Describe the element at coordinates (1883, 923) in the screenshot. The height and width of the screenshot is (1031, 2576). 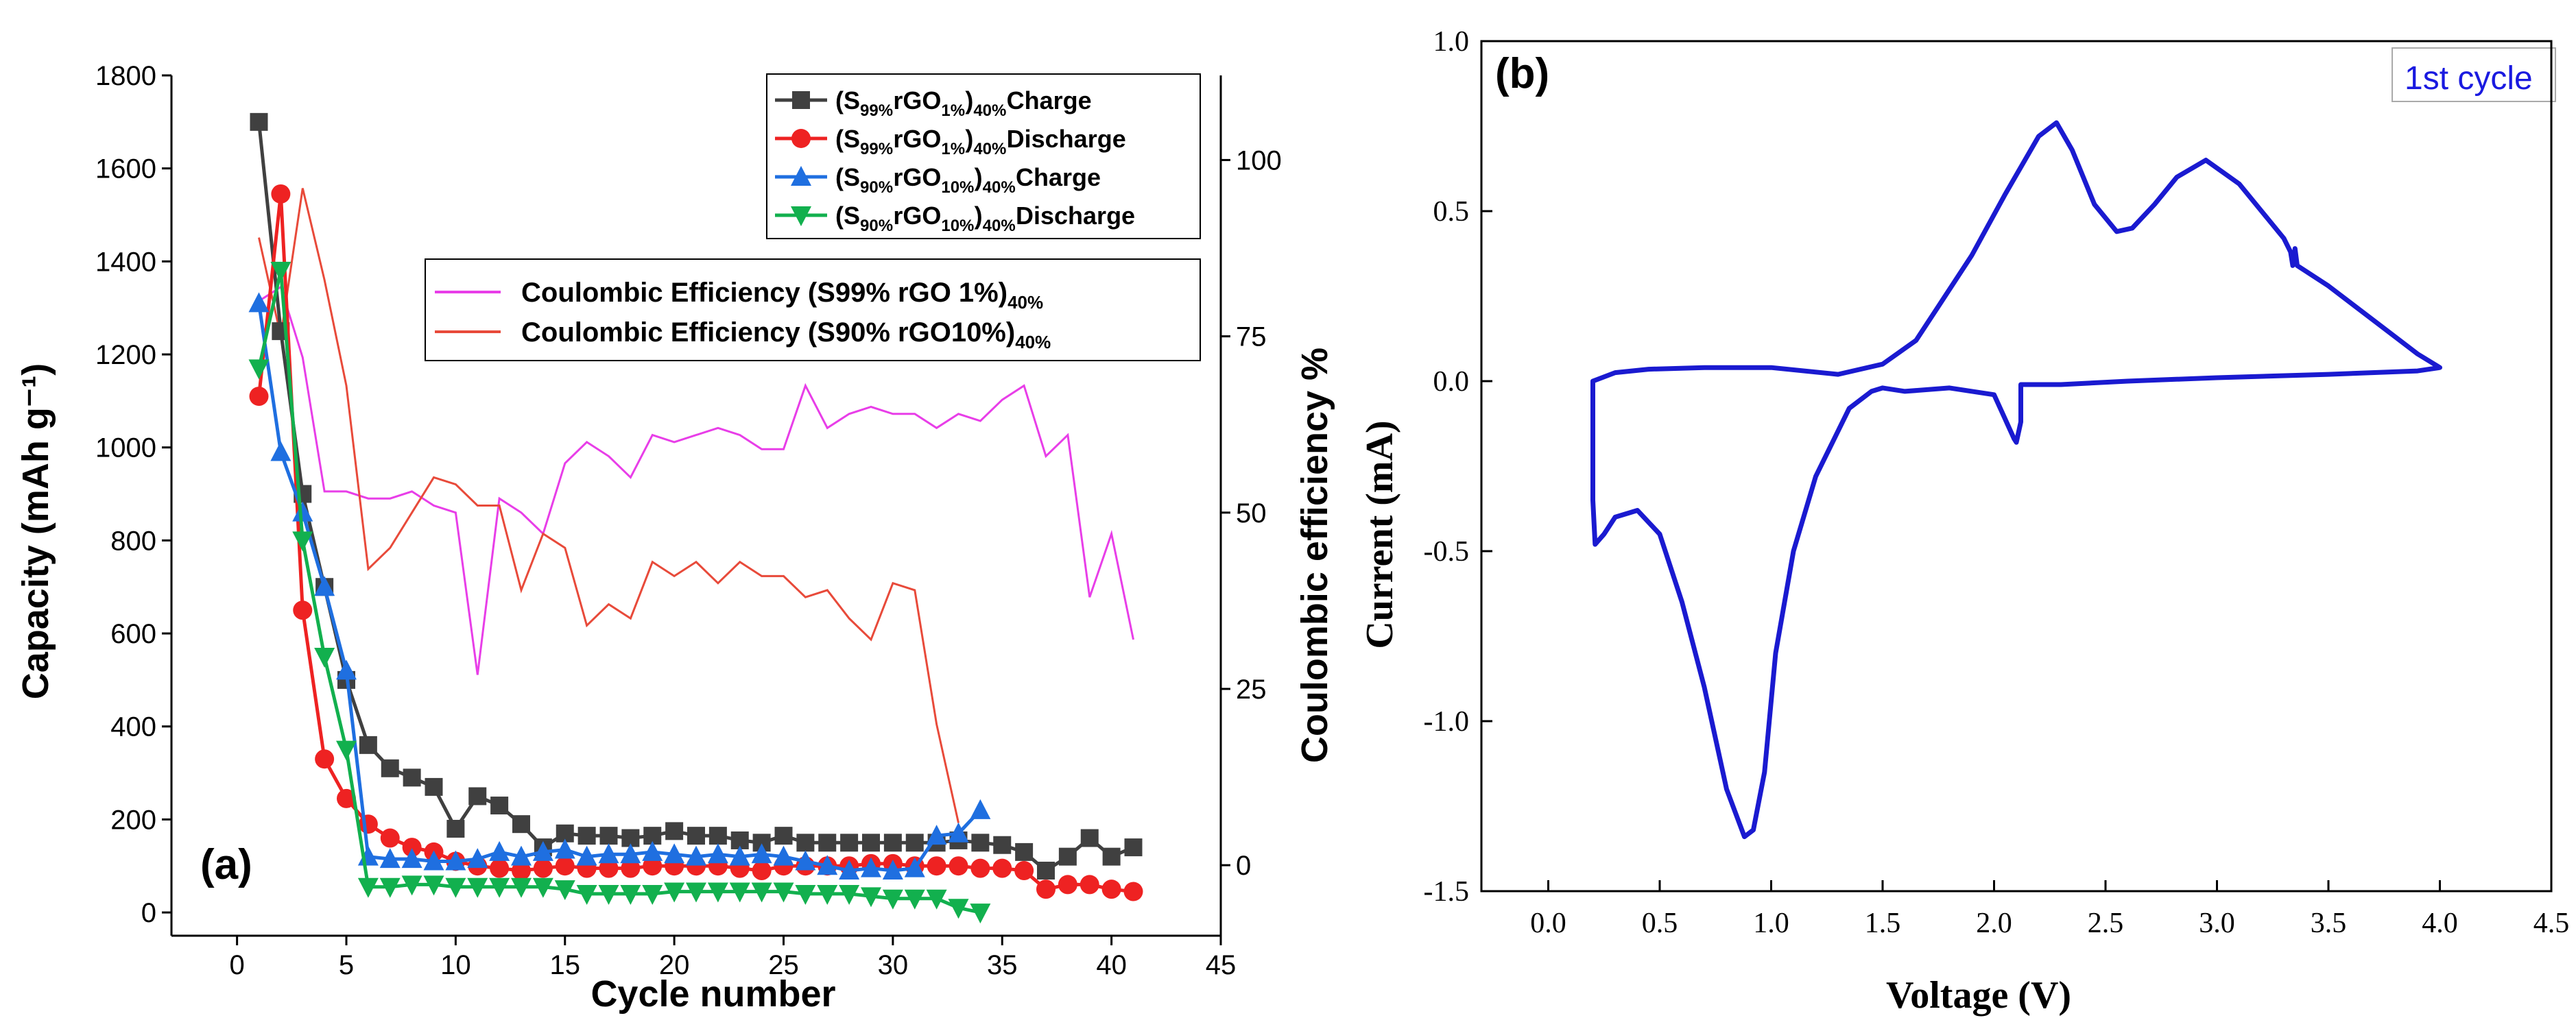
I see `voltage-tick-label: 1.5` at that location.